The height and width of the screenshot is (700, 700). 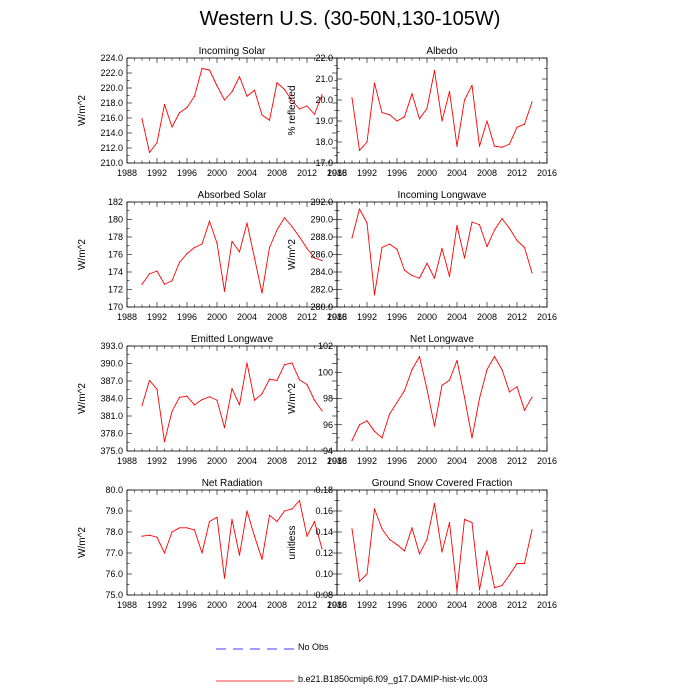 I want to click on panel-title: Net Longwave, so click(x=442, y=339).